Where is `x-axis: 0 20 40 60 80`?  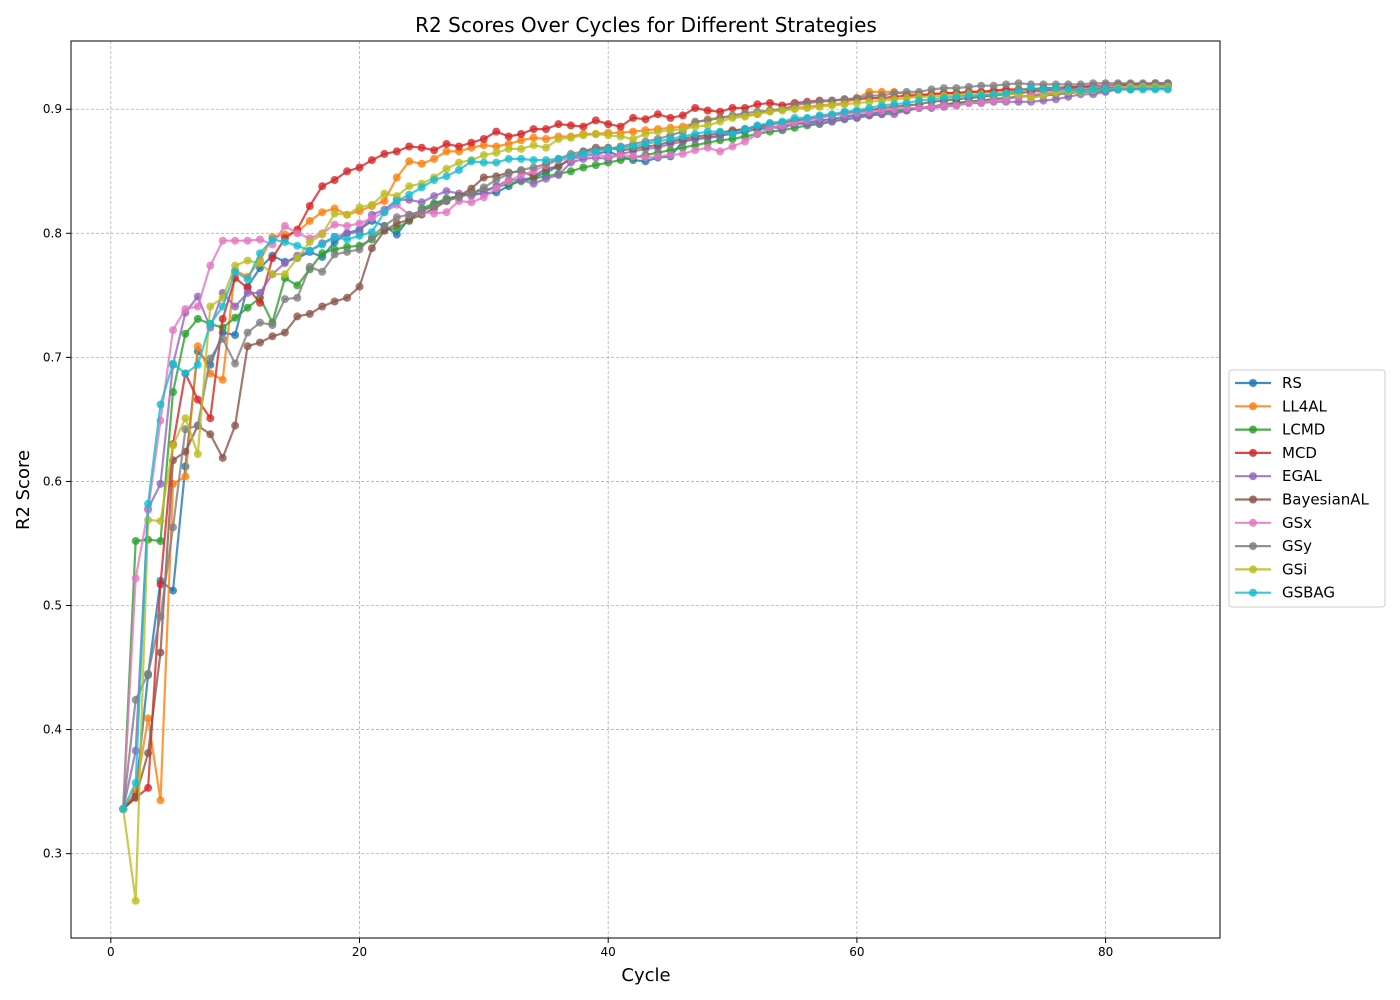
x-axis: 0 20 40 60 80 is located at coordinates (610, 948).